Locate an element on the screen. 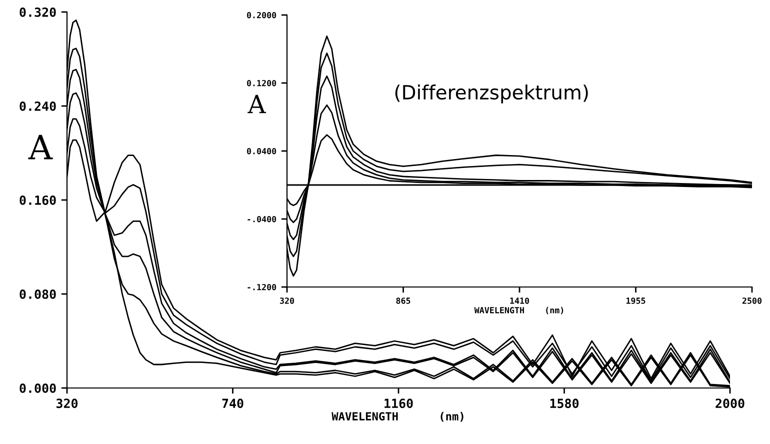  y-tick-label: 0.160 is located at coordinates (38, 200).